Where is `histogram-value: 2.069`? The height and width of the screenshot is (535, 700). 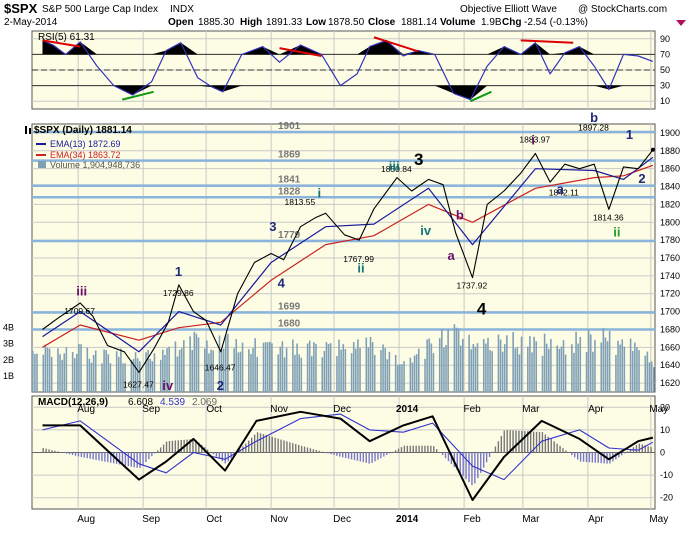
histogram-value: 2.069 is located at coordinates (204, 402).